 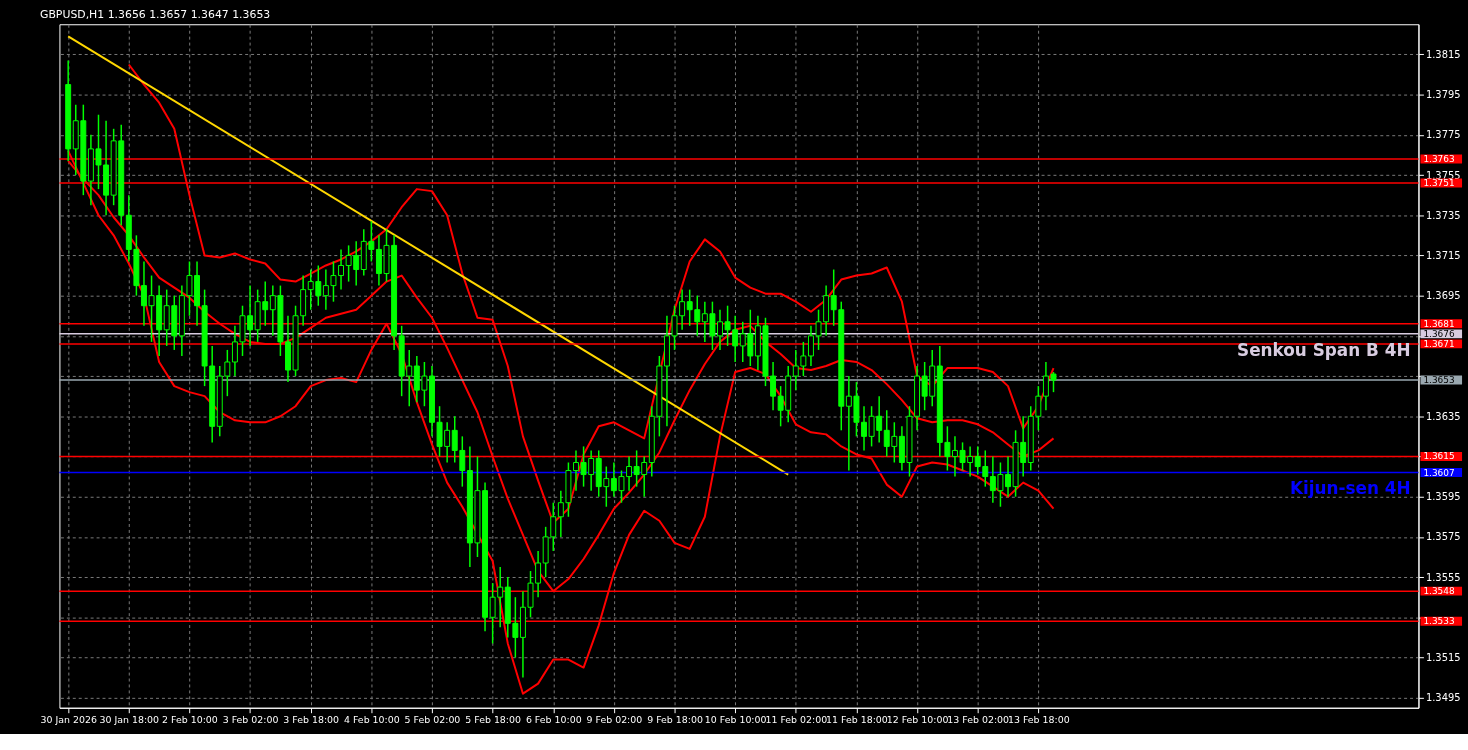 I want to click on x-tick-label: 11 Feb 02:00, so click(x=796, y=720).